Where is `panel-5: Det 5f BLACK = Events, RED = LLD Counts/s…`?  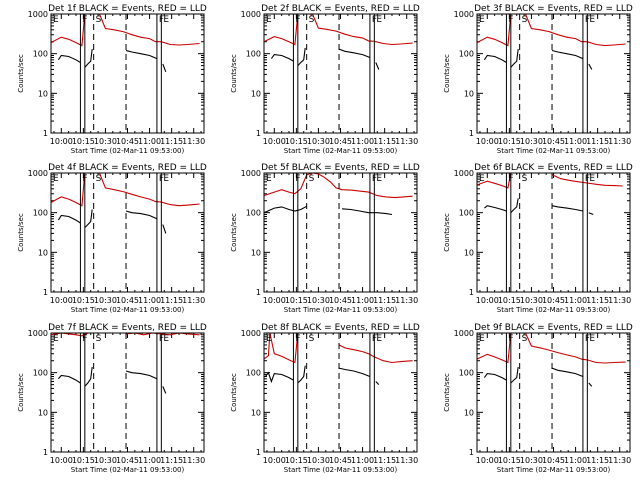
panel-5: Det 5f BLACK = Events, RED = LLD Counts/s… is located at coordinates (325, 238).